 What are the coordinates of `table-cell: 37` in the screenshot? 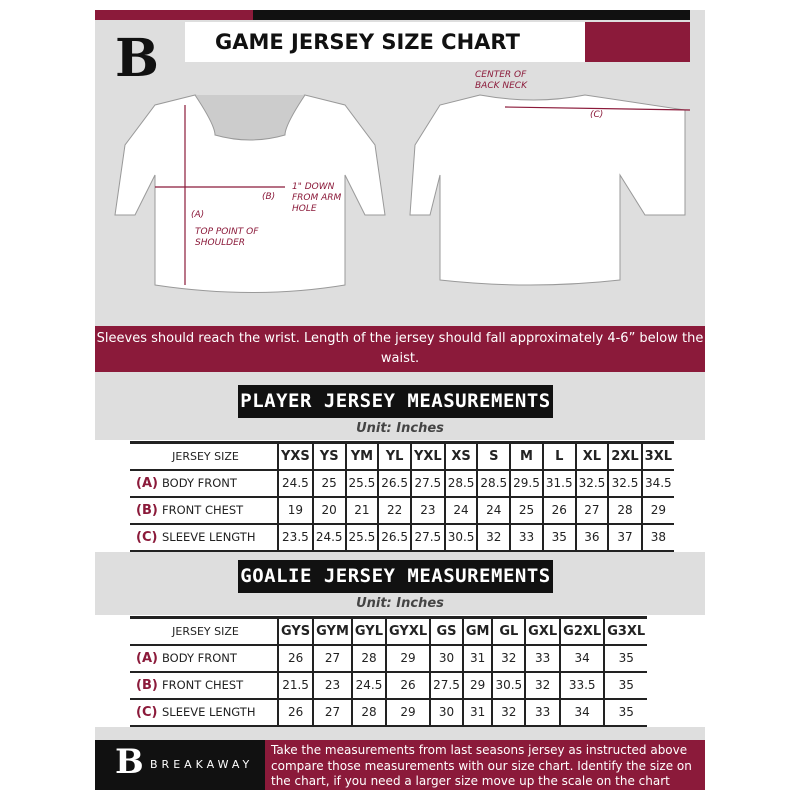 It's located at (624, 537).